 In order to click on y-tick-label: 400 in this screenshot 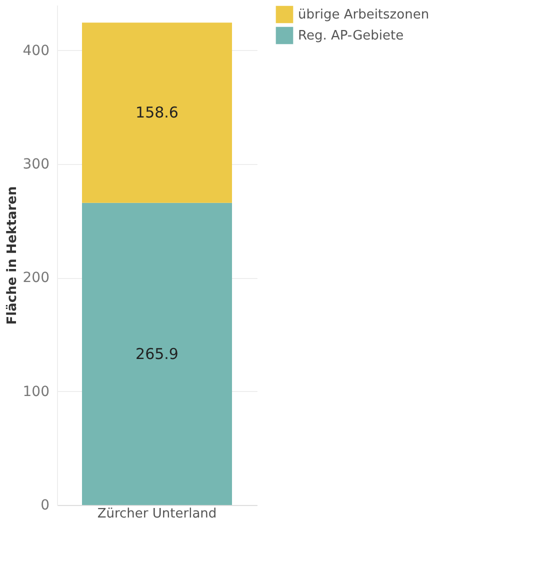, I will do `click(36, 50)`.